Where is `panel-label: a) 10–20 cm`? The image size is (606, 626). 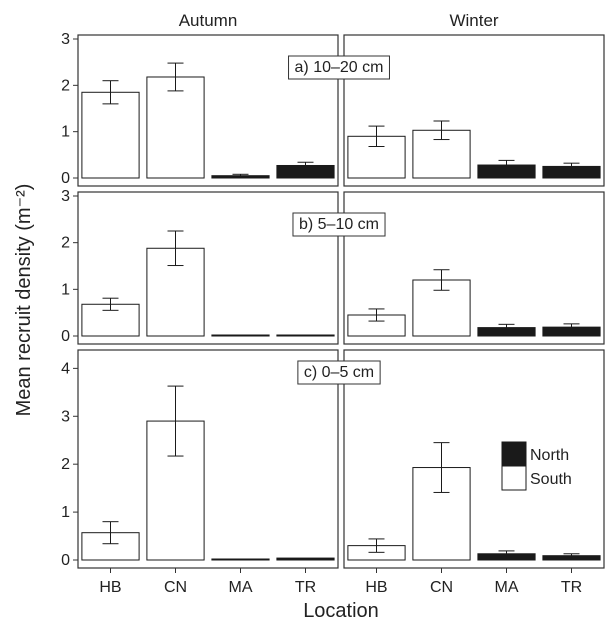 panel-label: a) 10–20 cm is located at coordinates (339, 67).